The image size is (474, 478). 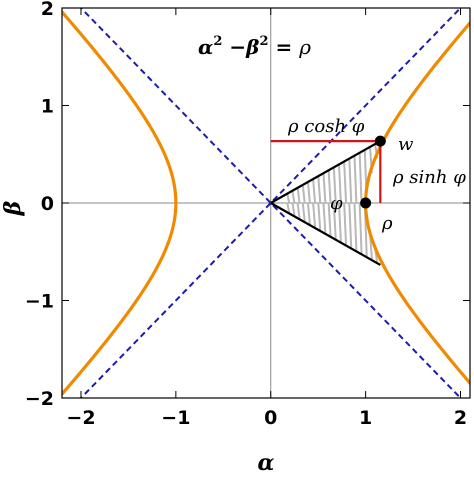 I want to click on cosh-label: ρ cosh φ, so click(x=326, y=126).